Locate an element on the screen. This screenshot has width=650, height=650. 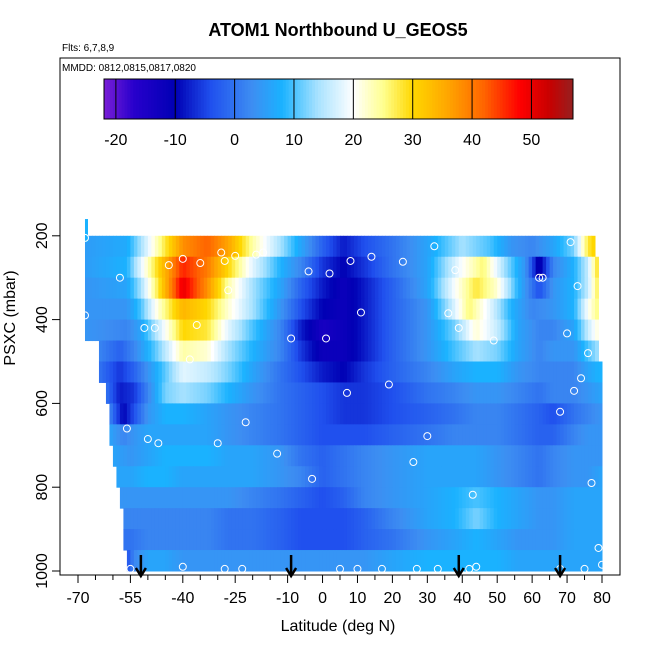
y-tick-label: 1000 is located at coordinates (42, 571).